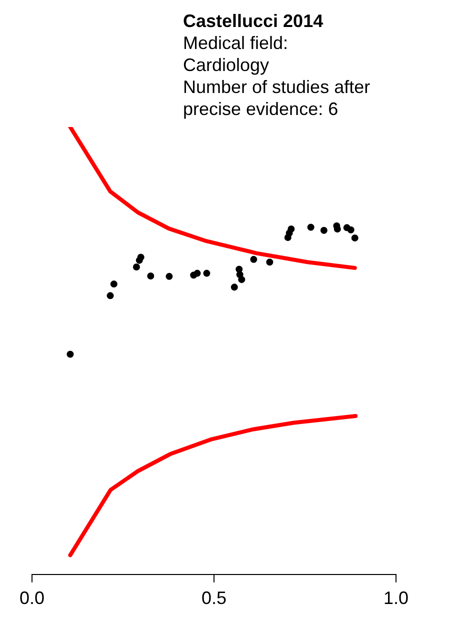 This screenshot has height=620, width=450. What do you see at coordinates (236, 54) in the screenshot?
I see `chart-subtitle: Medical field: Cardiology` at bounding box center [236, 54].